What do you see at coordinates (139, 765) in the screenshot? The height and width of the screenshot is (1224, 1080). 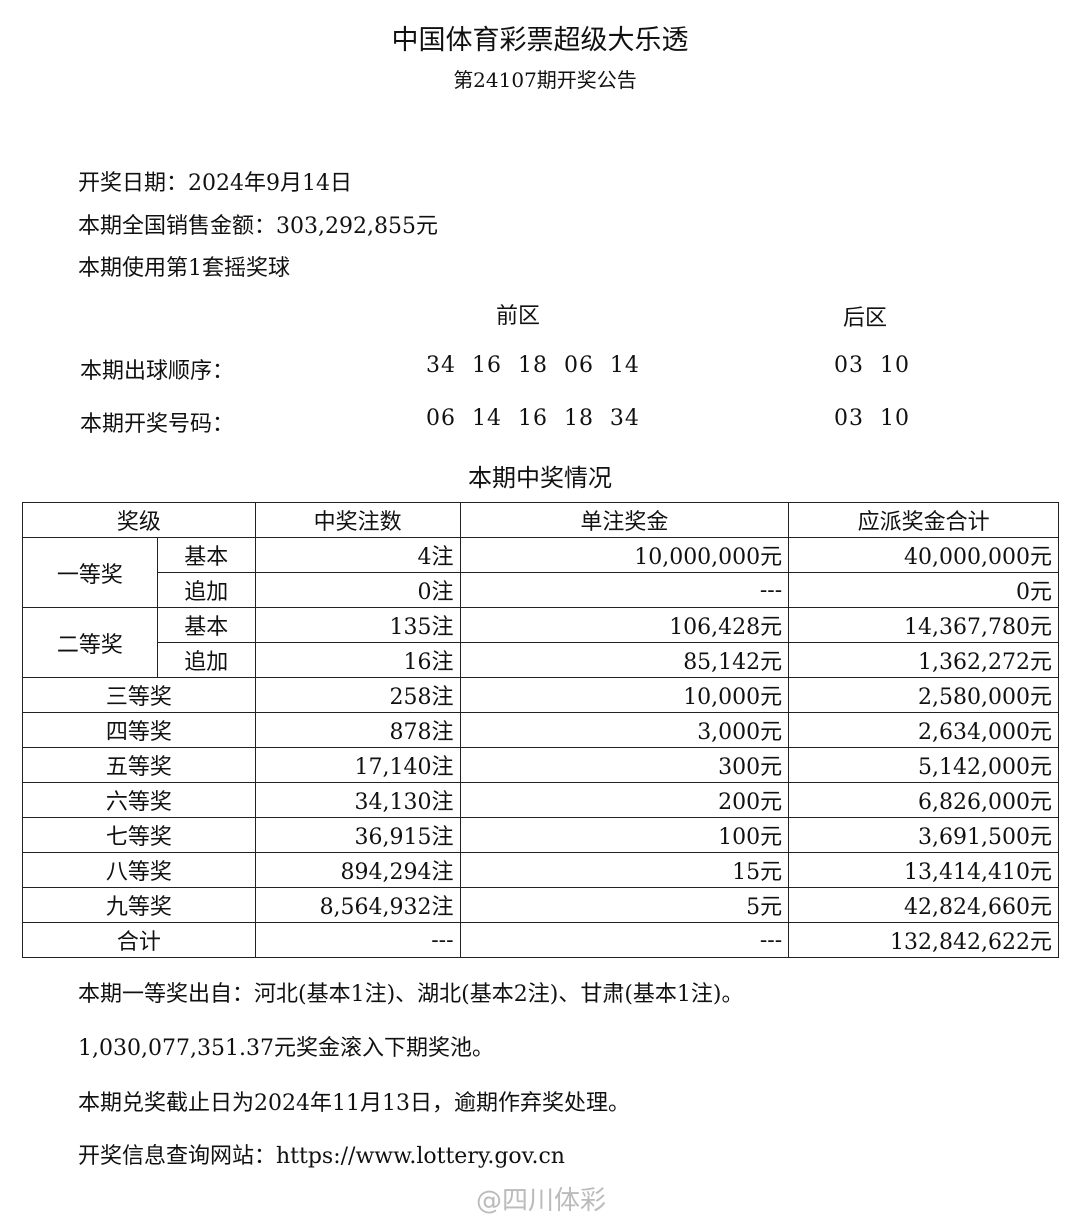 I see `level: 五等奖` at bounding box center [139, 765].